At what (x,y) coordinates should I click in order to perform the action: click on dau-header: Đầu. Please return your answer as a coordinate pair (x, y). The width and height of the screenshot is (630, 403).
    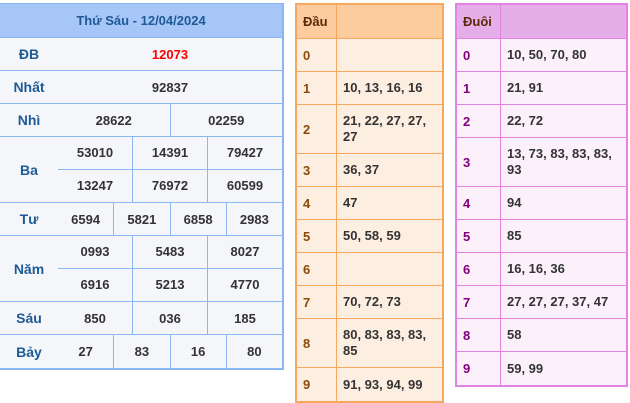
    Looking at the image, I should click on (317, 21).